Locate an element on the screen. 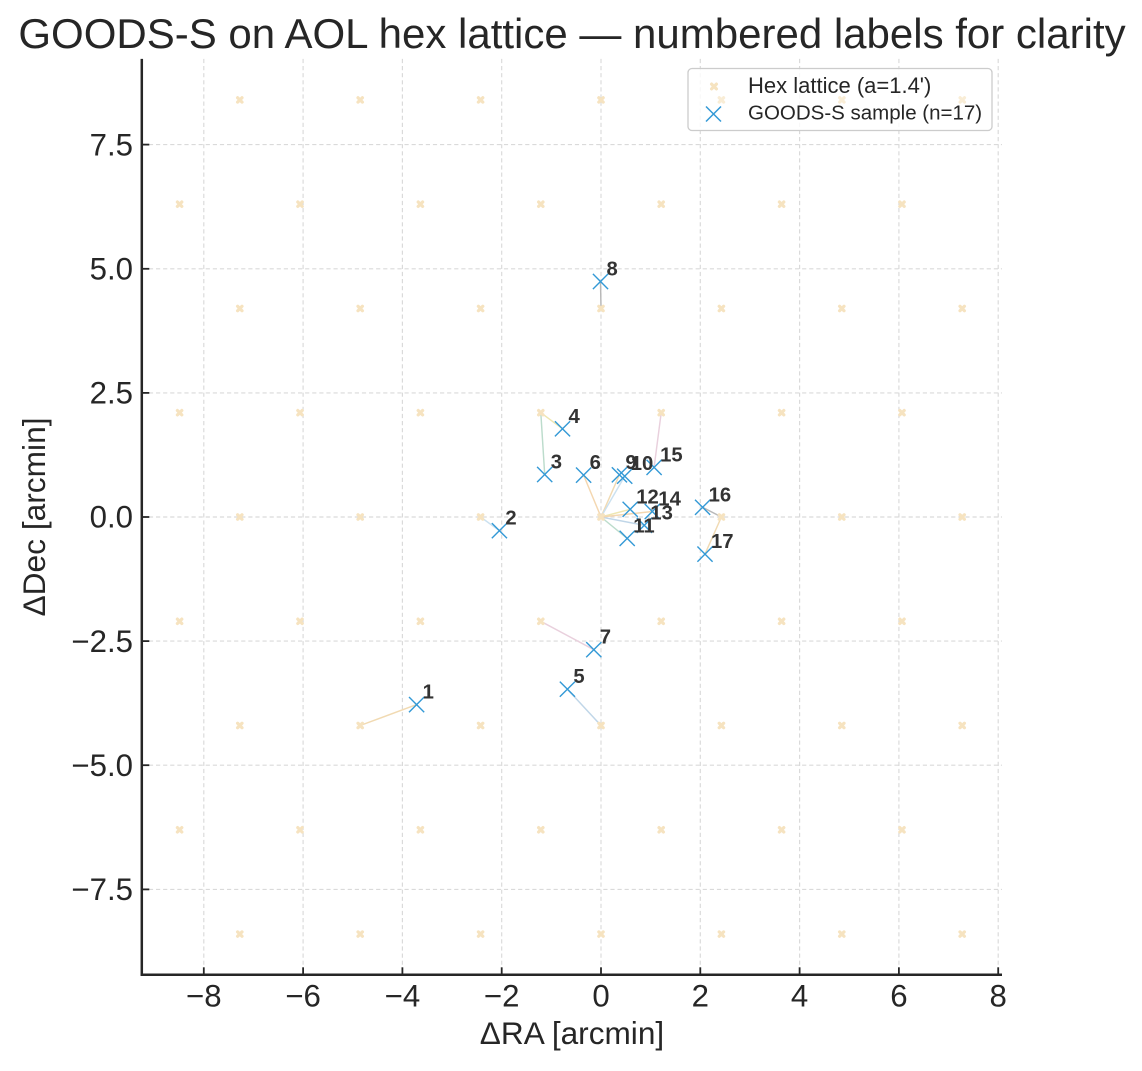 This screenshot has height=1071, width=1142. svg-text: 11 is located at coordinates (643, 526).